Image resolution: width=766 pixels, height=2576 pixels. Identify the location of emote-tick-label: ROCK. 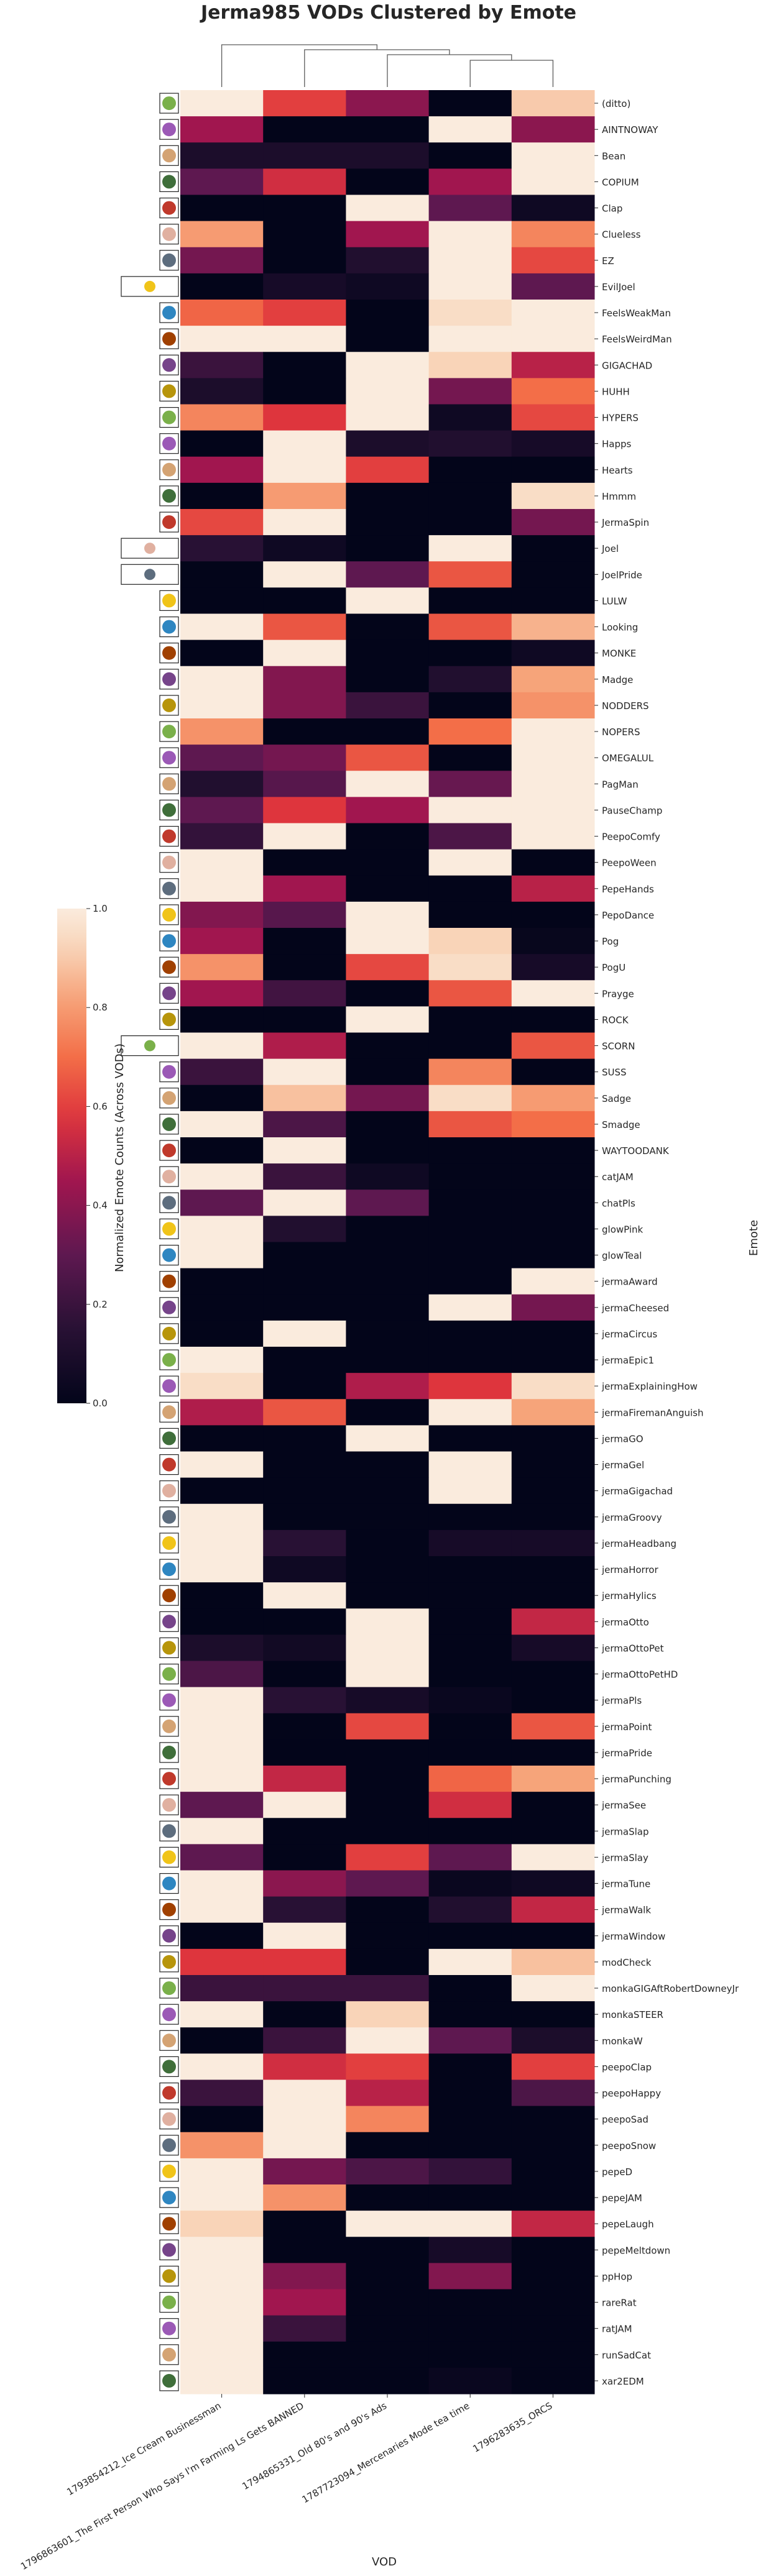
(615, 1019).